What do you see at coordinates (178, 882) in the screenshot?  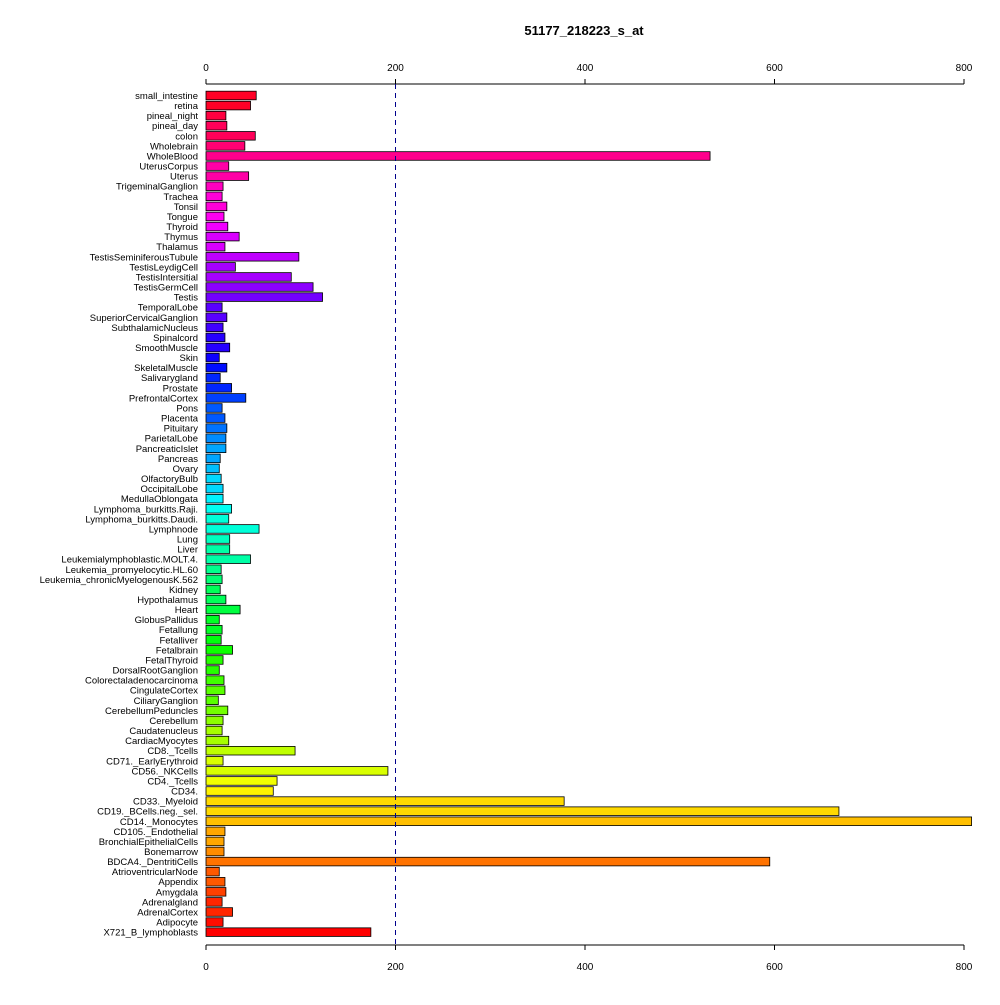 I see `category-label: Appendix` at bounding box center [178, 882].